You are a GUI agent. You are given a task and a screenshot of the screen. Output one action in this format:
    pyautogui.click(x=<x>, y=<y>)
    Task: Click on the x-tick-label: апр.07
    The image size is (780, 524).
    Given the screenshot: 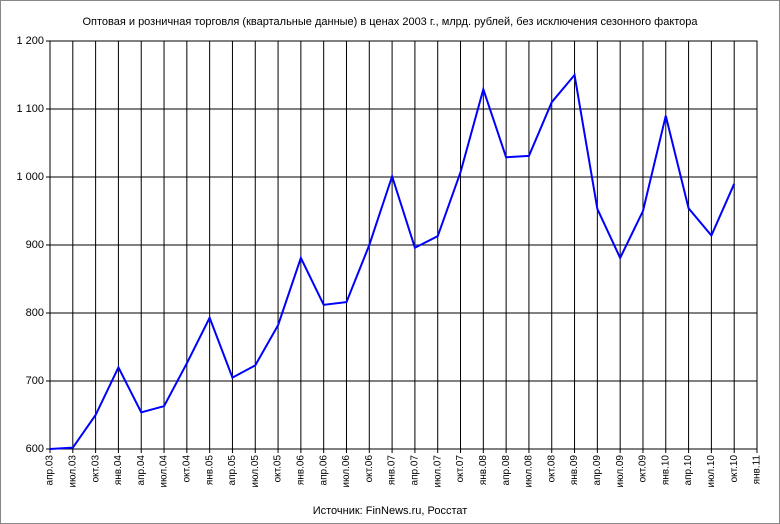 What is the action you would take?
    pyautogui.click(x=415, y=470)
    